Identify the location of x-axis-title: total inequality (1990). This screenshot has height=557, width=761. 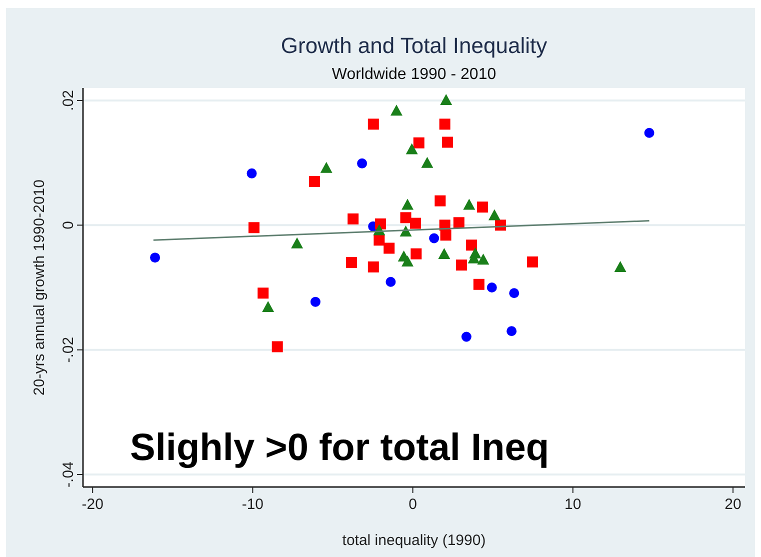
(414, 540).